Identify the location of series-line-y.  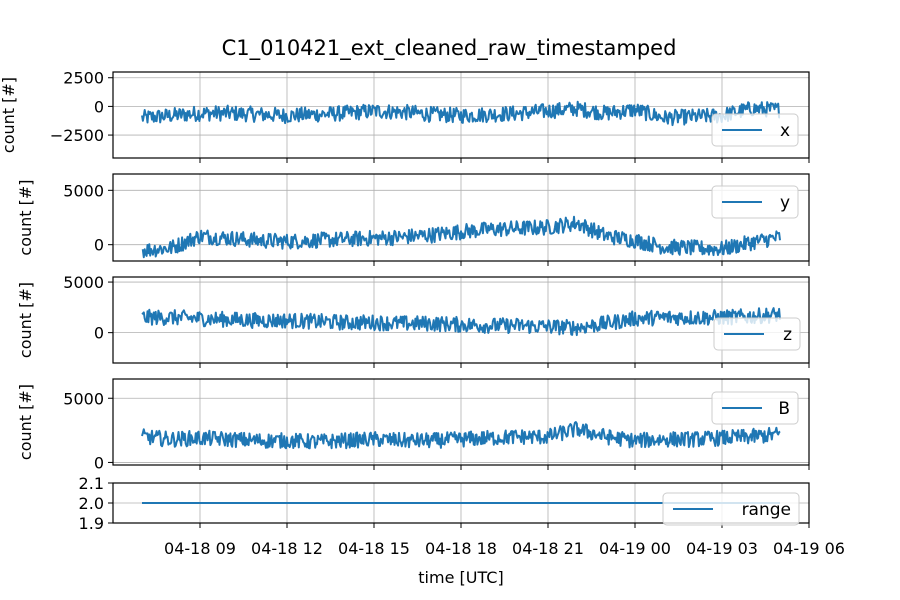
(461, 237).